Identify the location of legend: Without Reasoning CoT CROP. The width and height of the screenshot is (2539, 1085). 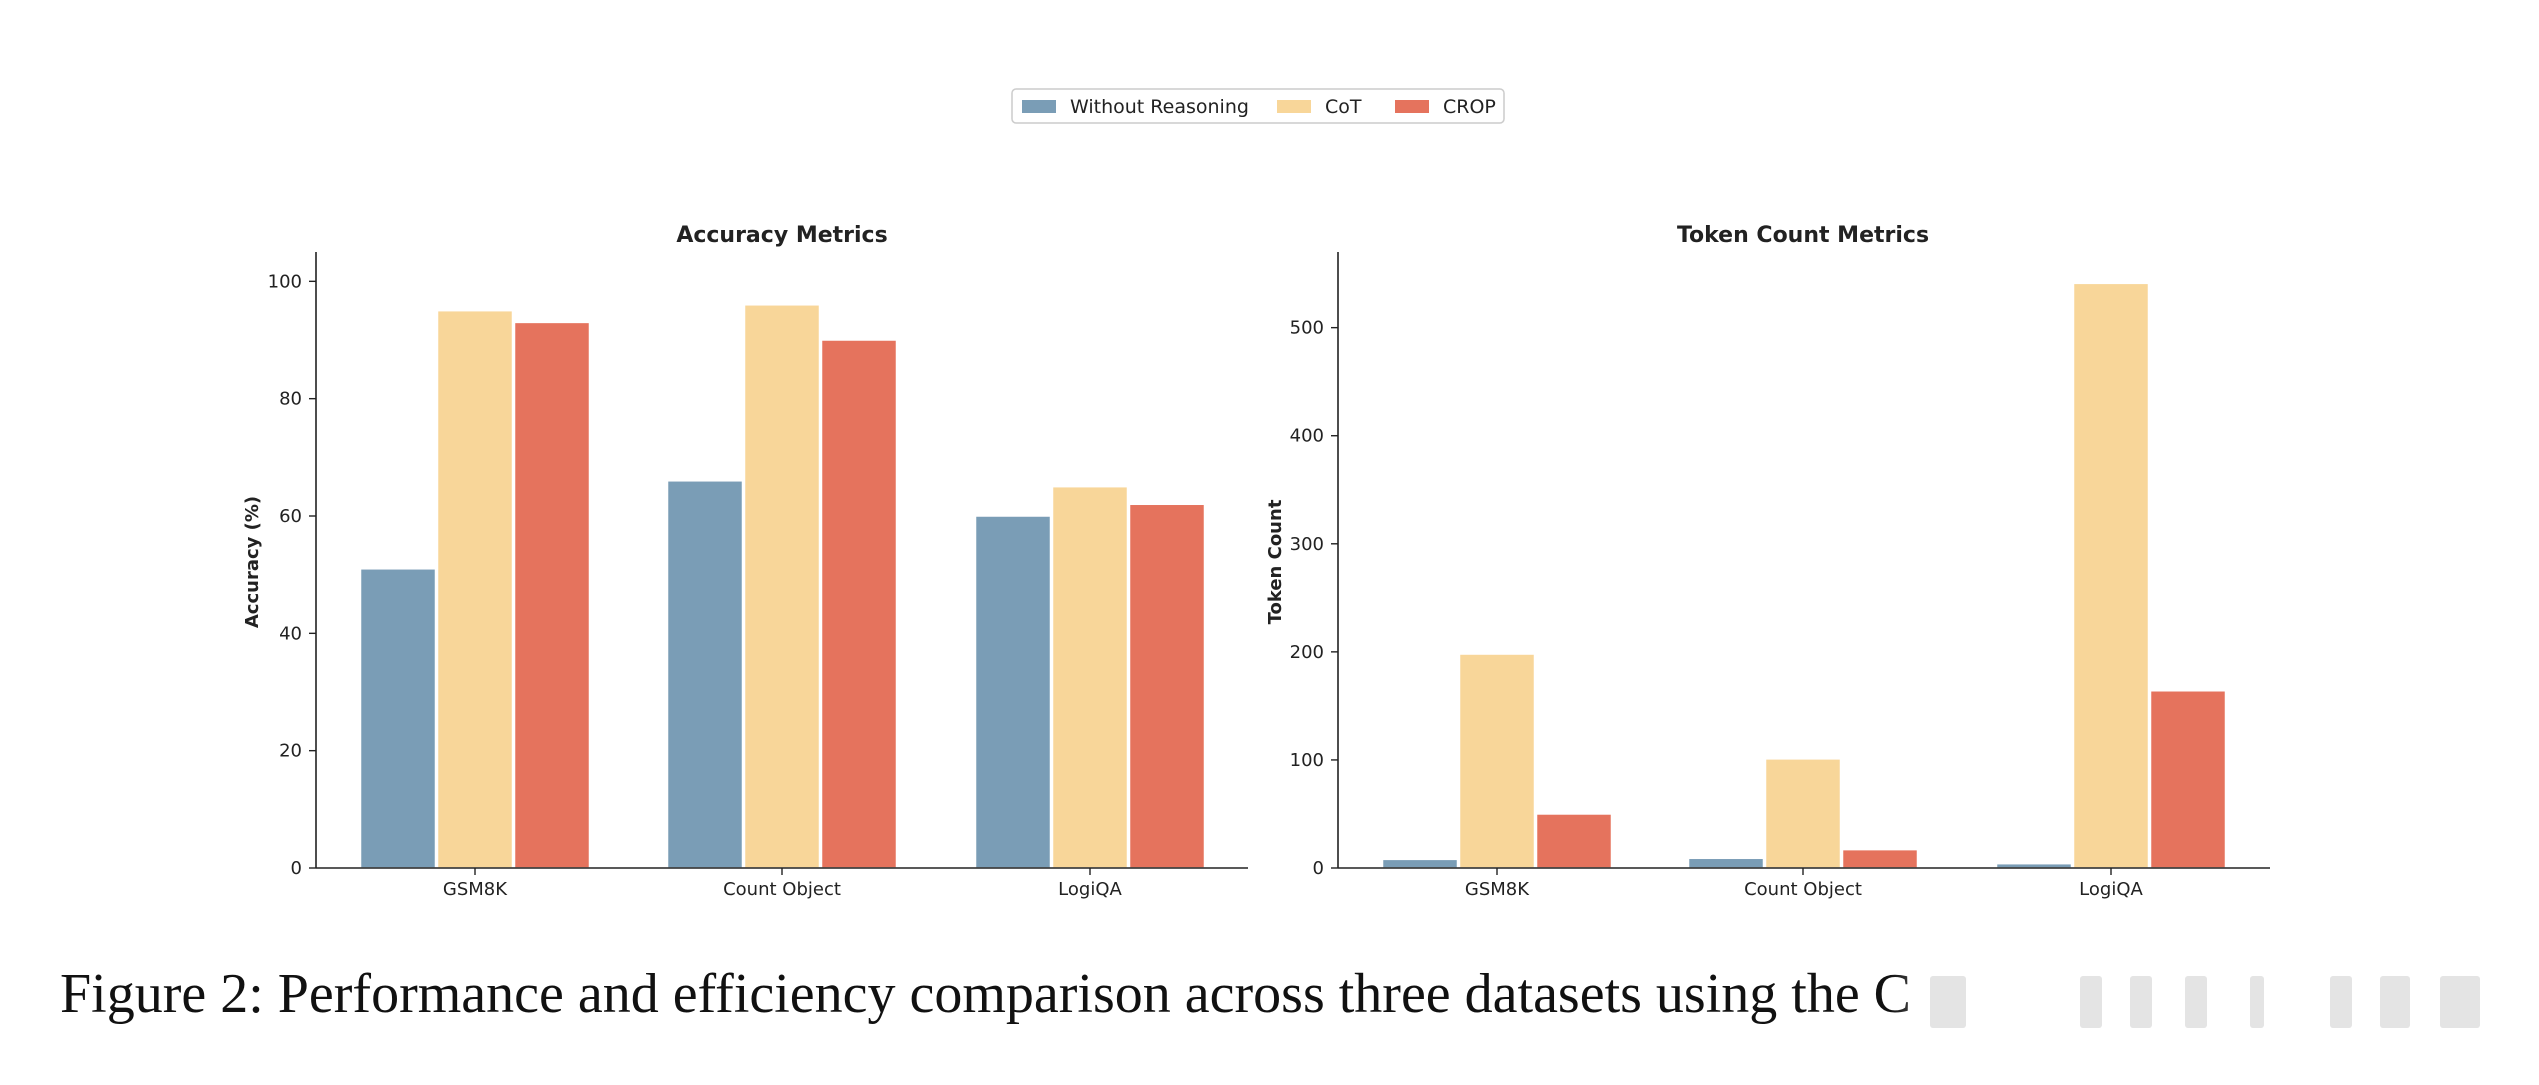
(1258, 106).